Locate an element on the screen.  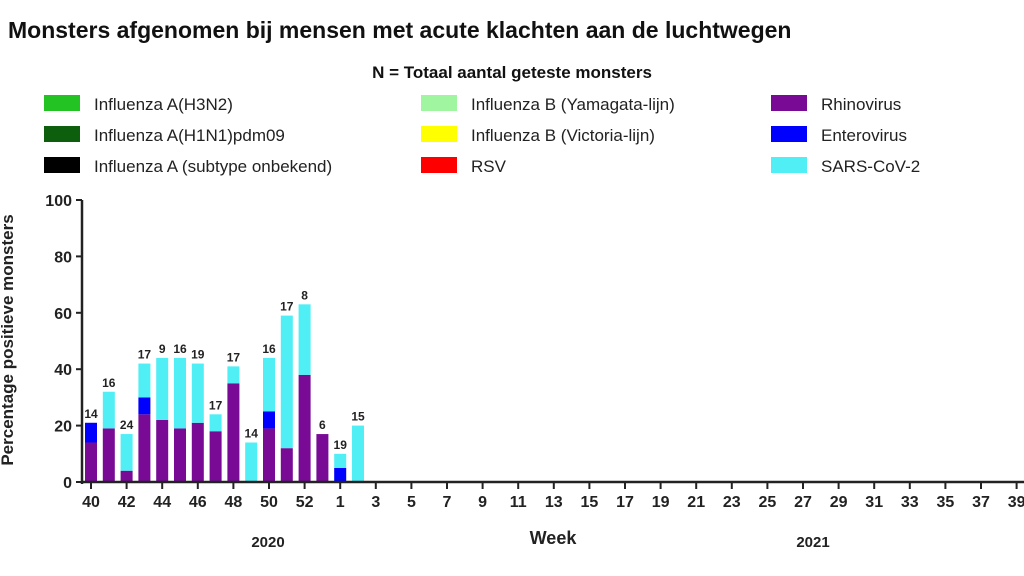
year-label-2021: 2021 is located at coordinates (812, 542).